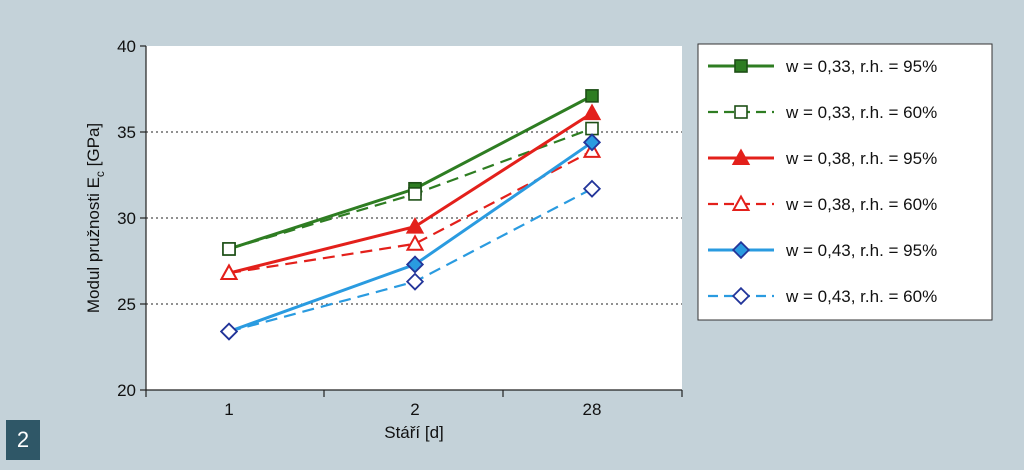 This screenshot has height=470, width=1024. Describe the element at coordinates (126, 132) in the screenshot. I see `y-tick-label: 35` at that location.